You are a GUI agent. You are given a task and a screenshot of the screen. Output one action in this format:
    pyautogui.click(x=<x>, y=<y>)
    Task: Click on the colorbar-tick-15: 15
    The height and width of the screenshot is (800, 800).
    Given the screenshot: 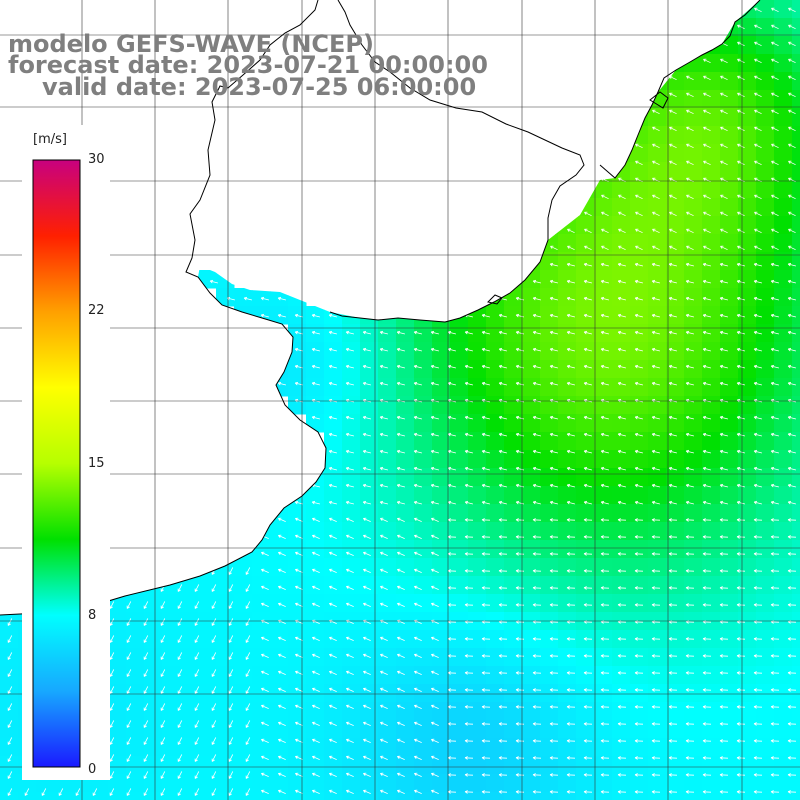 What is the action you would take?
    pyautogui.click(x=96, y=463)
    